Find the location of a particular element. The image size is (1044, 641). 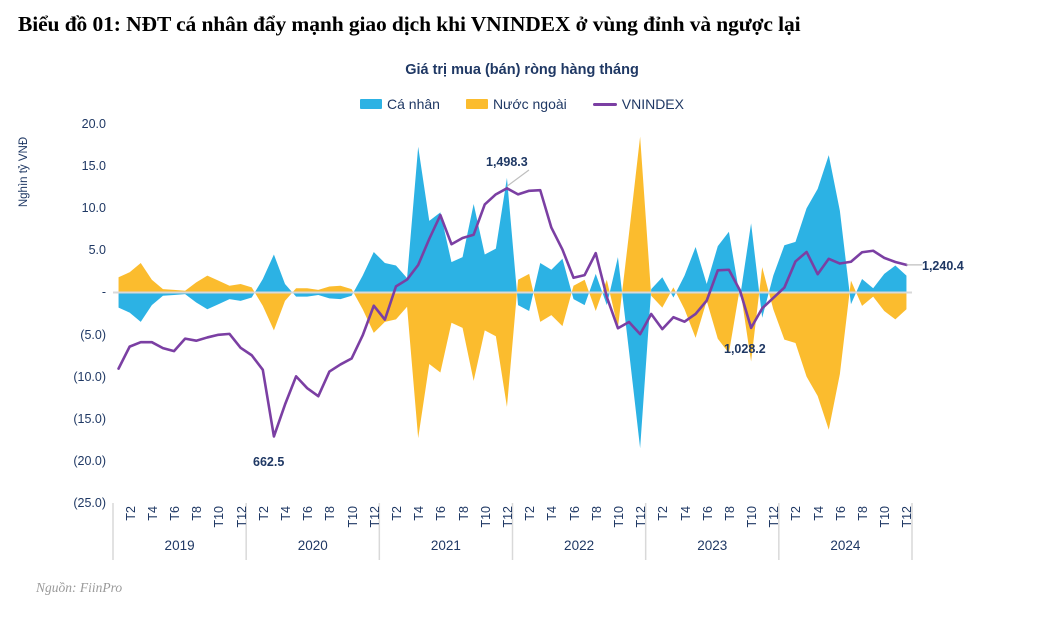

y-axis-tick-label: (15.0) is located at coordinates (89, 418).